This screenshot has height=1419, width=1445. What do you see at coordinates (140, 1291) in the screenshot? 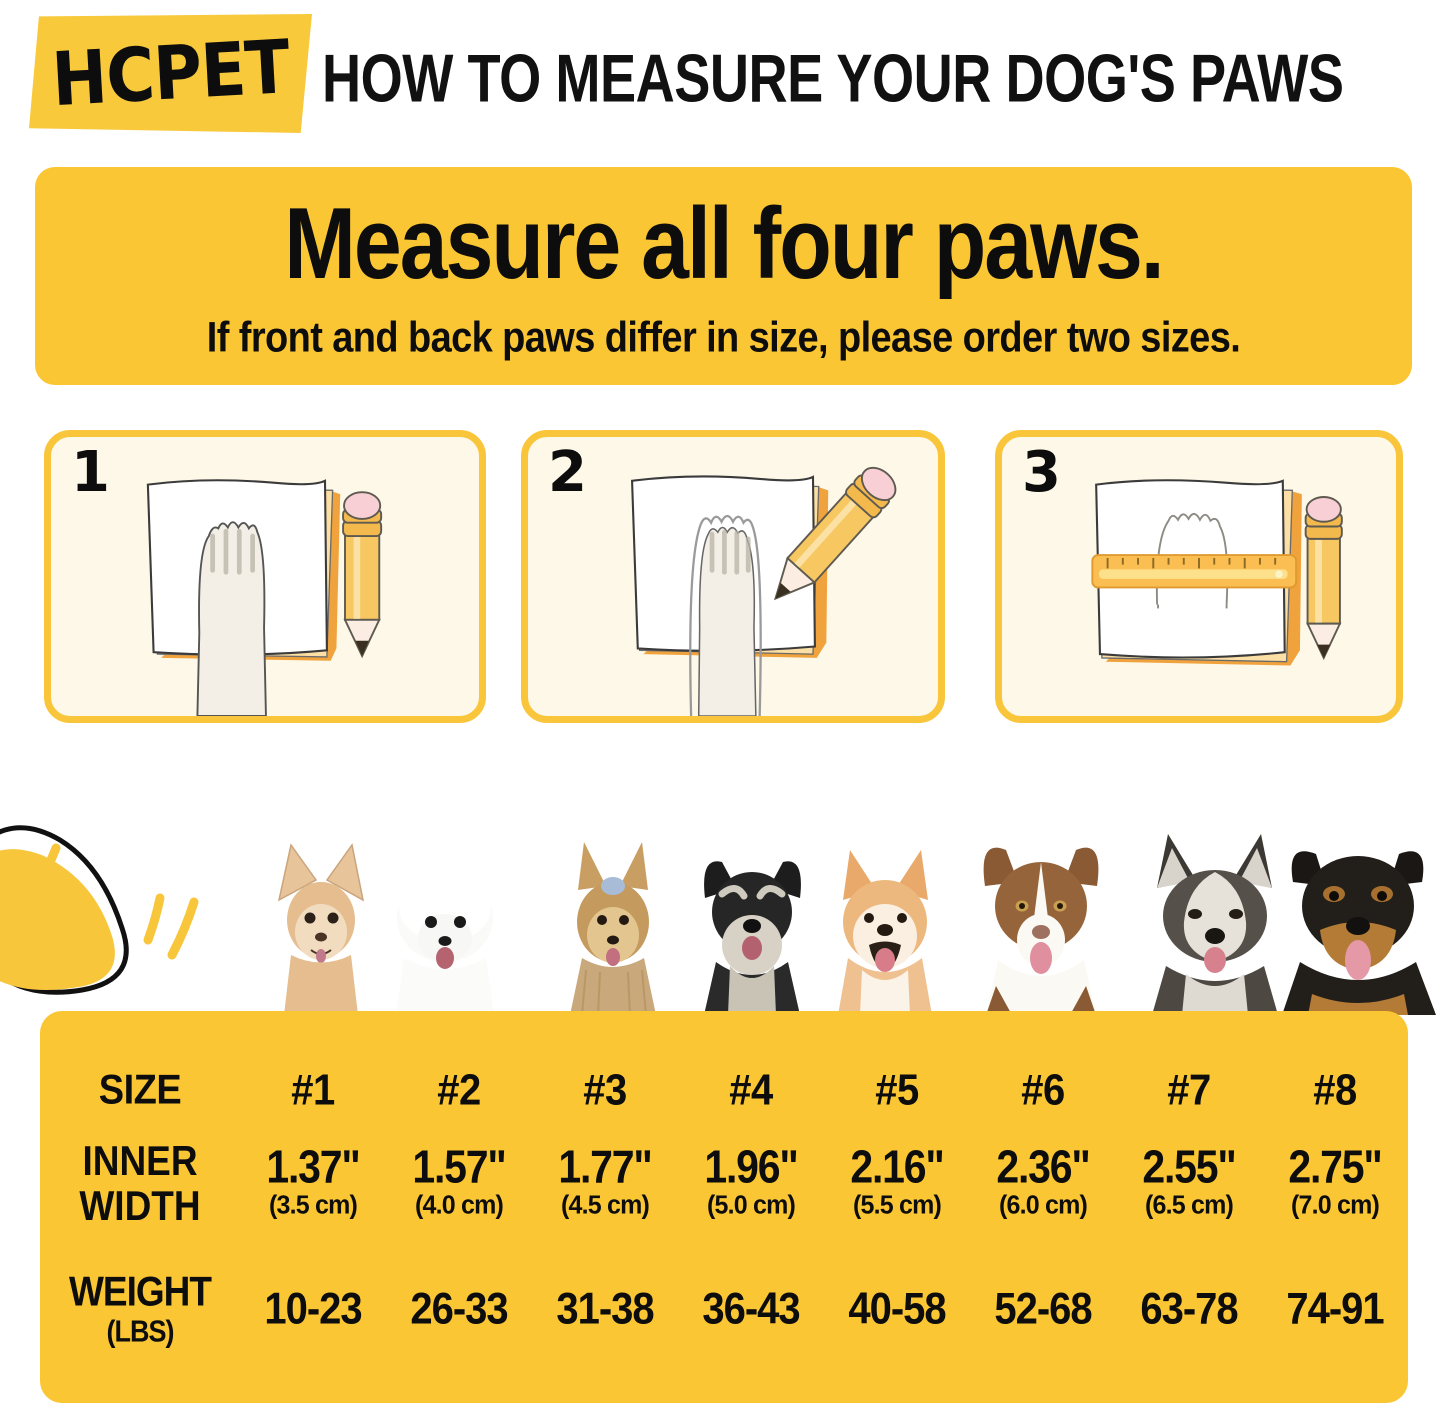
I see `row-label-weight-line1: WEIGHT` at bounding box center [140, 1291].